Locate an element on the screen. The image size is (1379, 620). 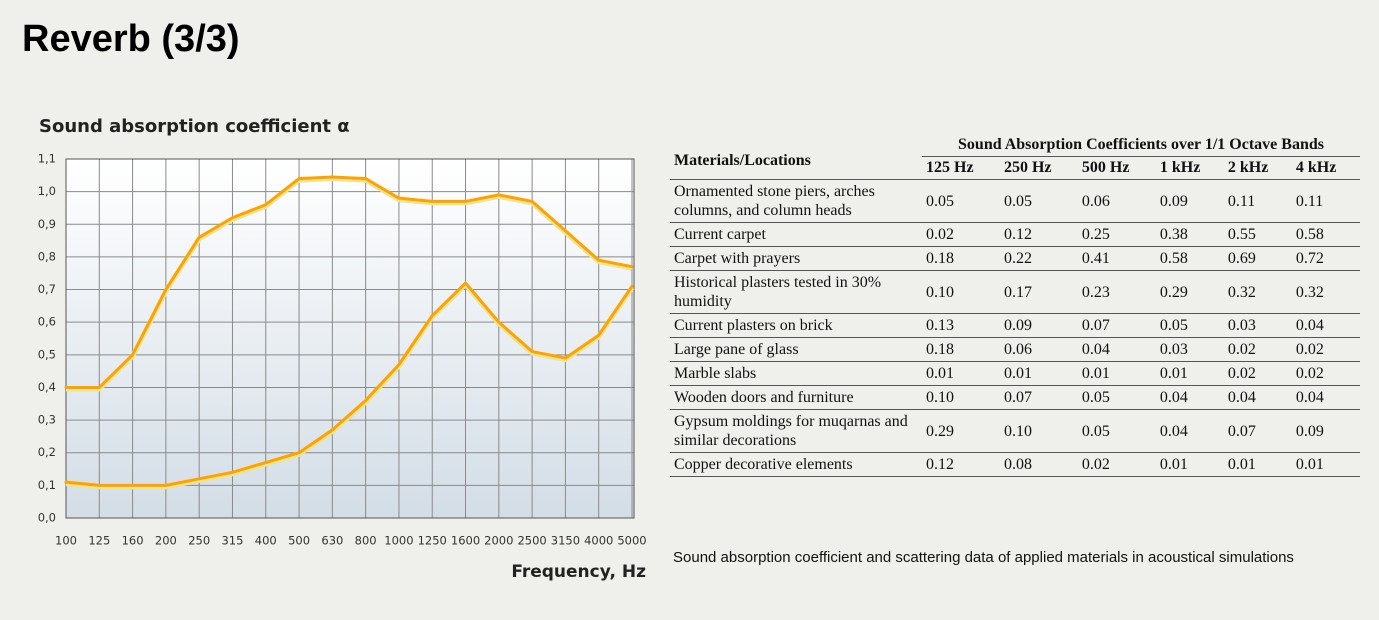
y-tick-label: 0,9 is located at coordinates (47, 224).